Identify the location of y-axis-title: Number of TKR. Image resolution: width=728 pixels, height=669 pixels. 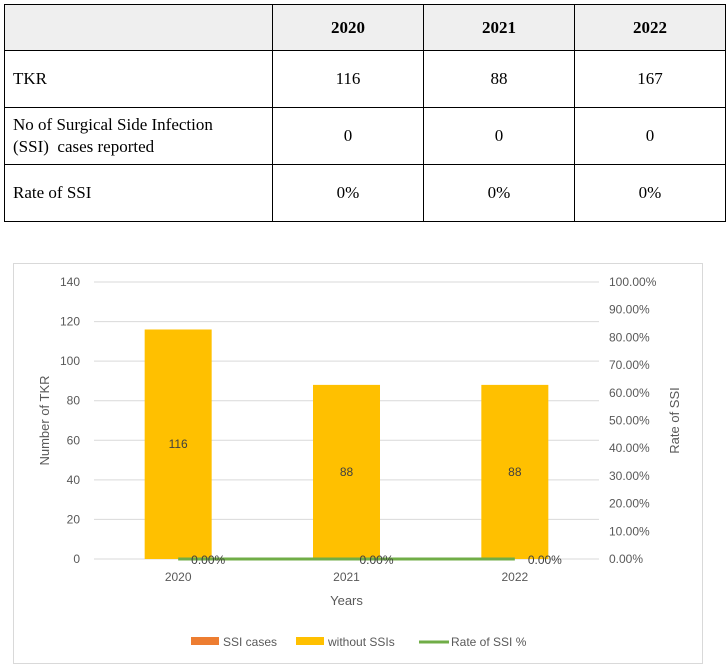
(44, 420).